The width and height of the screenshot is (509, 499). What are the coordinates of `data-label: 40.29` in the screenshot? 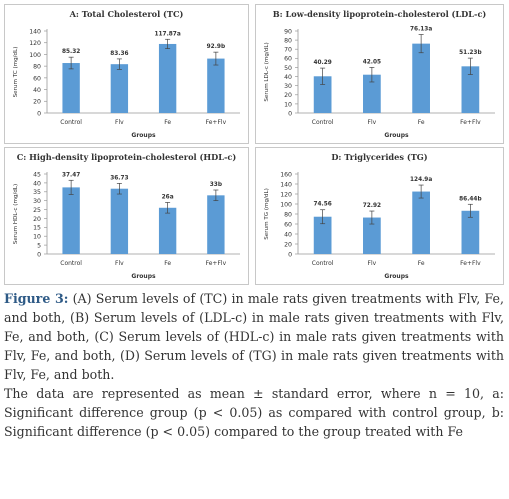 It's located at (322, 63).